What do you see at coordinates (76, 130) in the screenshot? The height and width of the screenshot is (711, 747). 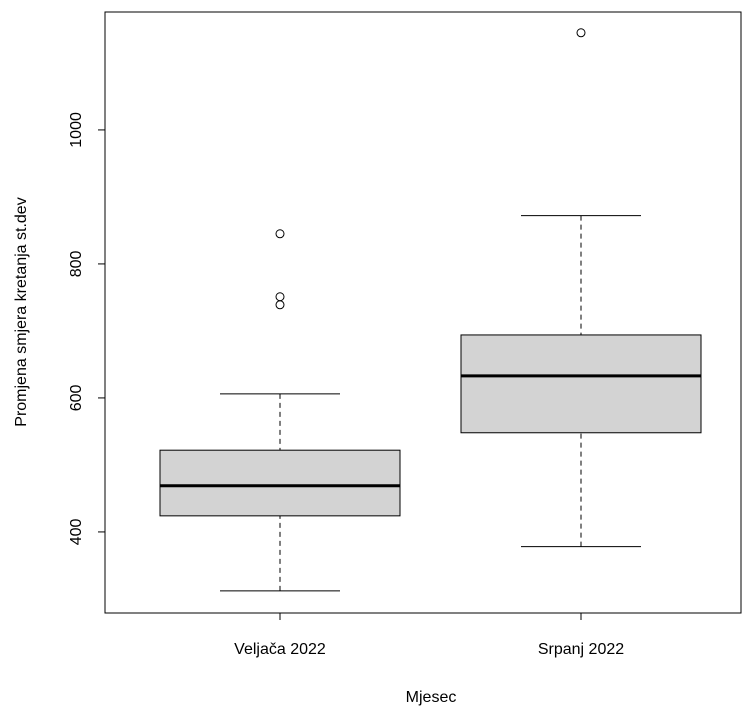 I see `y-tick-label: 1000` at bounding box center [76, 130].